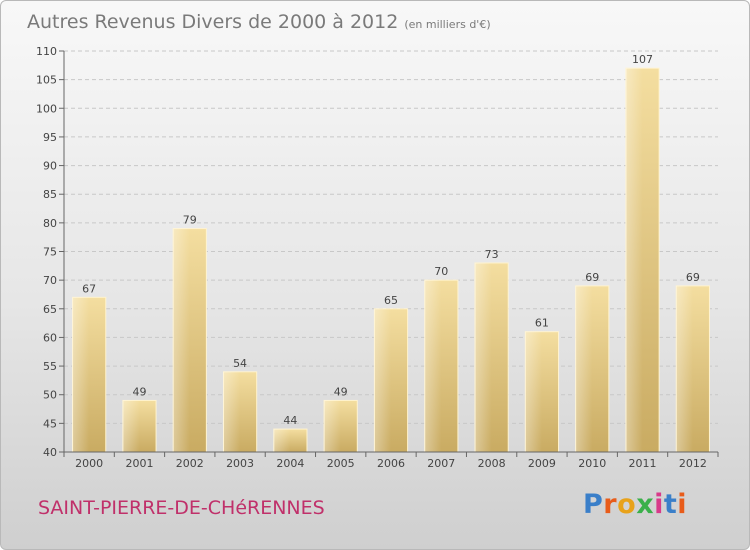 This screenshot has height=550, width=750. Describe the element at coordinates (46, 51) in the screenshot. I see `y-tick-label: 110` at that location.